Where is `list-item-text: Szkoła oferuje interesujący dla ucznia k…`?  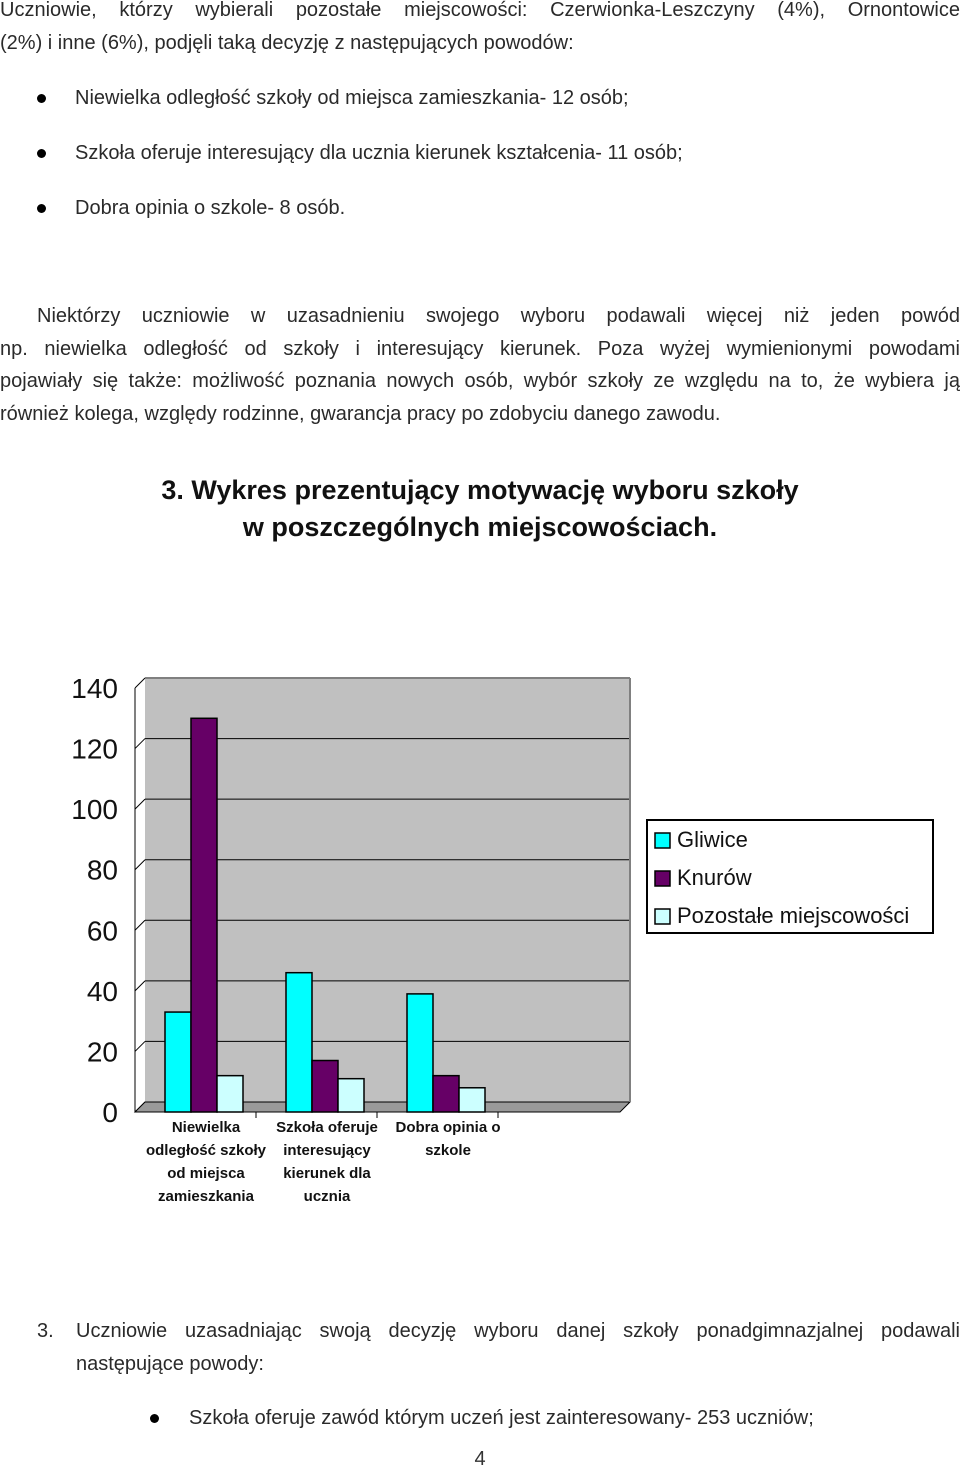 list-item-text: Szkoła oferuje interesujący dla ucznia k… is located at coordinates (379, 153).